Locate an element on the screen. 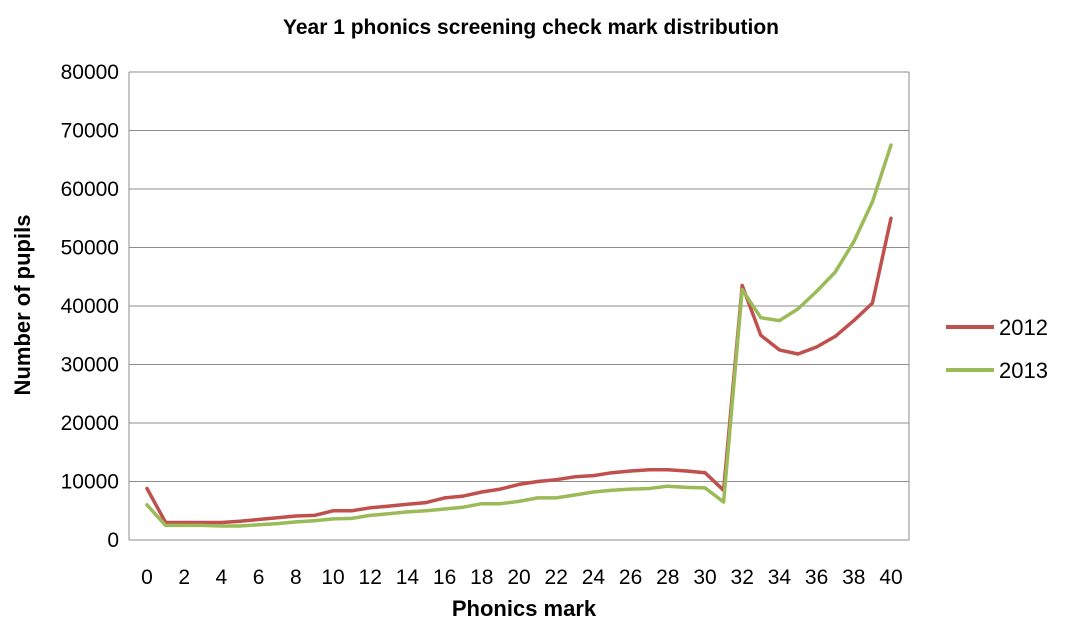 This screenshot has height=624, width=1066. x-tick-label: 6 is located at coordinates (259, 577).